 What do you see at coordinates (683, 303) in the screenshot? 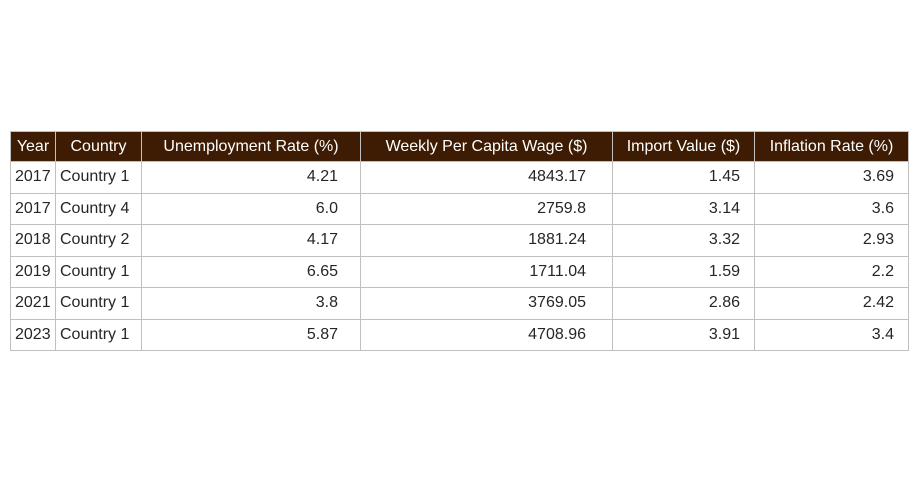
I see `cell-import-value: 2.86` at bounding box center [683, 303].